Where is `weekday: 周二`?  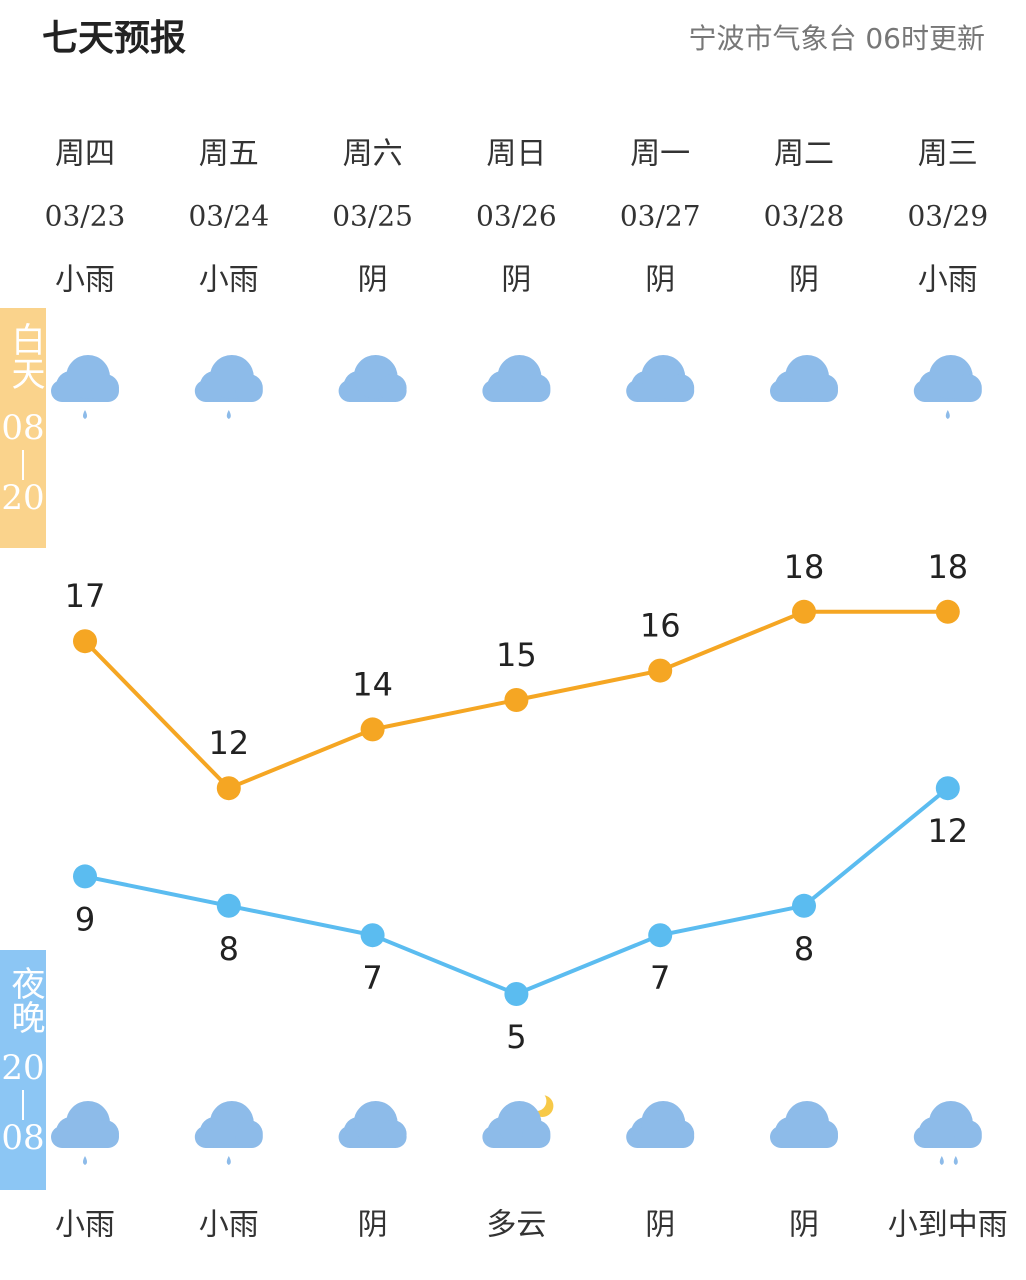 weekday: 周二 is located at coordinates (804, 154).